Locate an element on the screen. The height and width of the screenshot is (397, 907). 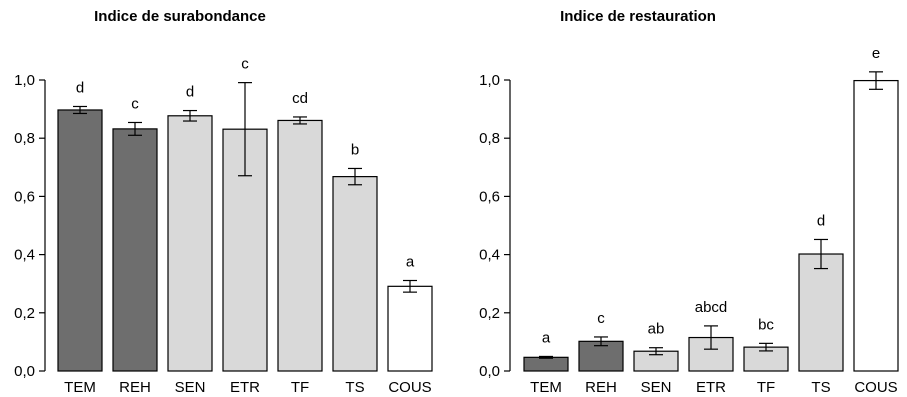
significance-label: b is located at coordinates (355, 149).